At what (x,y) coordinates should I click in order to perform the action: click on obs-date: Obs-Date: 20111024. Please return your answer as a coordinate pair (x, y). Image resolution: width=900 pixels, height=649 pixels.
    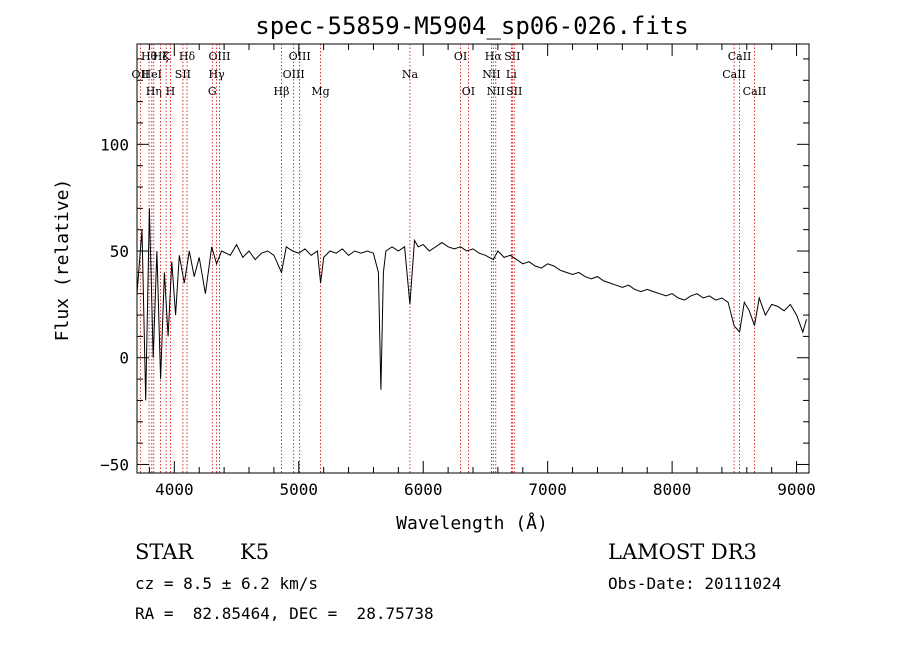
    Looking at the image, I should click on (695, 583).